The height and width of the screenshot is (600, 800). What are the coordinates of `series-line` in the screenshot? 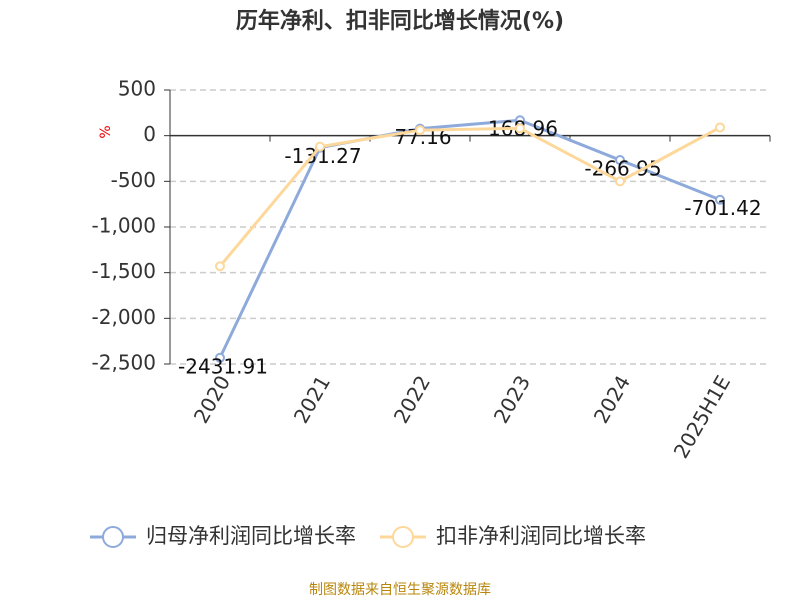 It's located at (469, 197).